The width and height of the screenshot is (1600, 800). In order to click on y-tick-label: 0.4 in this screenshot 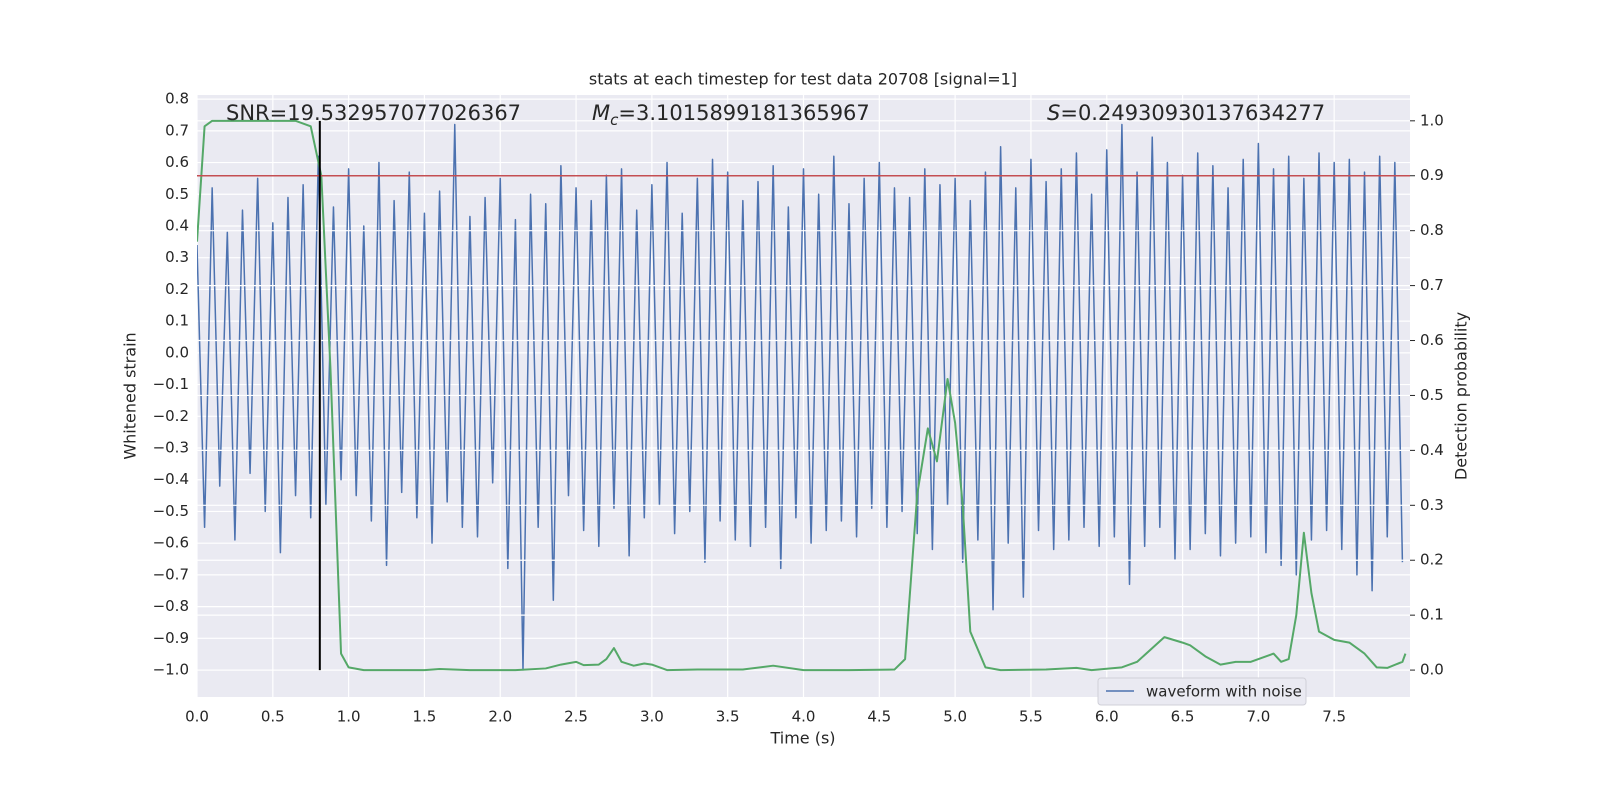, I will do `click(177, 225)`.